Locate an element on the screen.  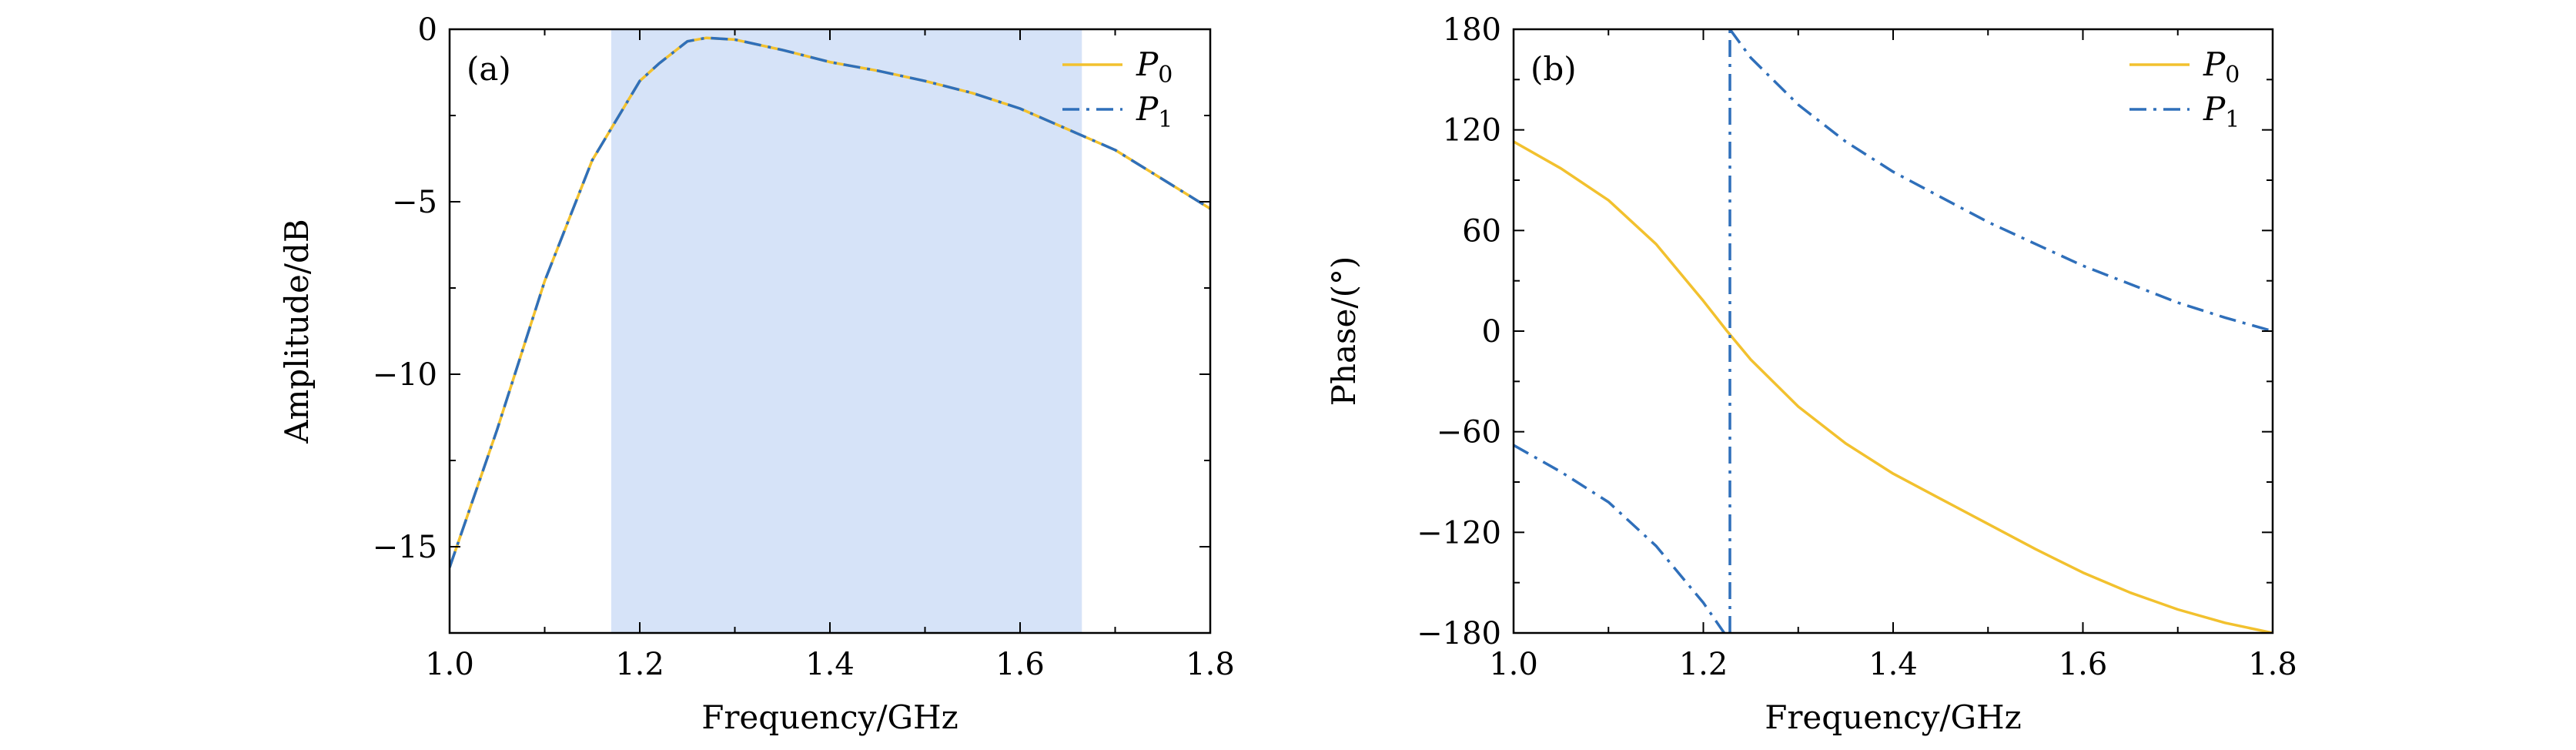
y-tick-label: 120 is located at coordinates (1472, 131).